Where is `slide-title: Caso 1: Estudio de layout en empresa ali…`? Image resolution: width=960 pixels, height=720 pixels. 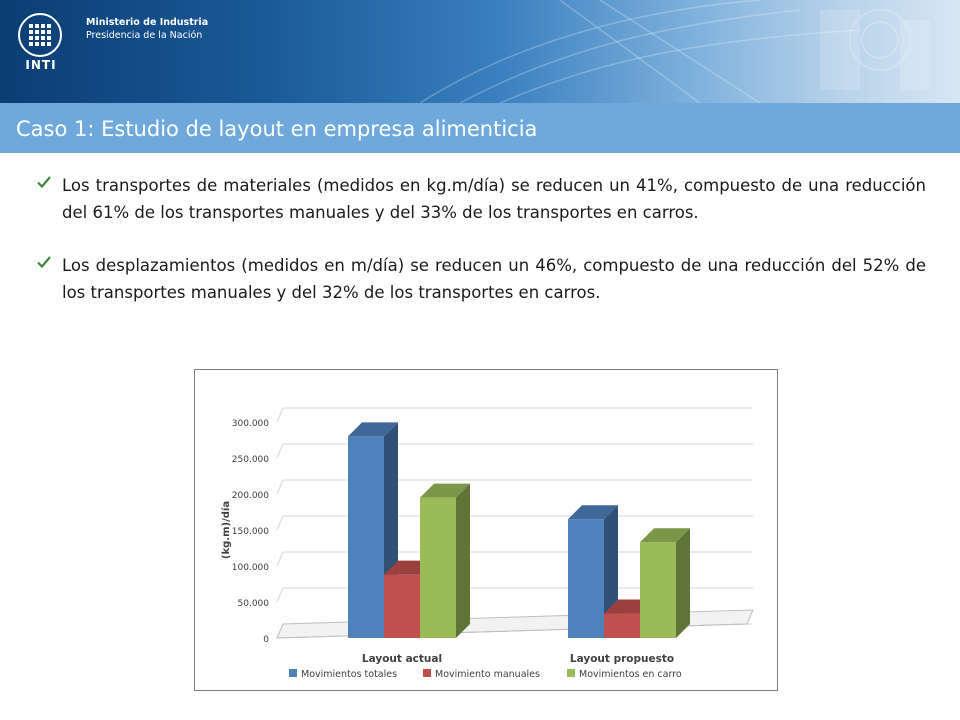 slide-title: Caso 1: Estudio de layout en empresa ali… is located at coordinates (277, 129).